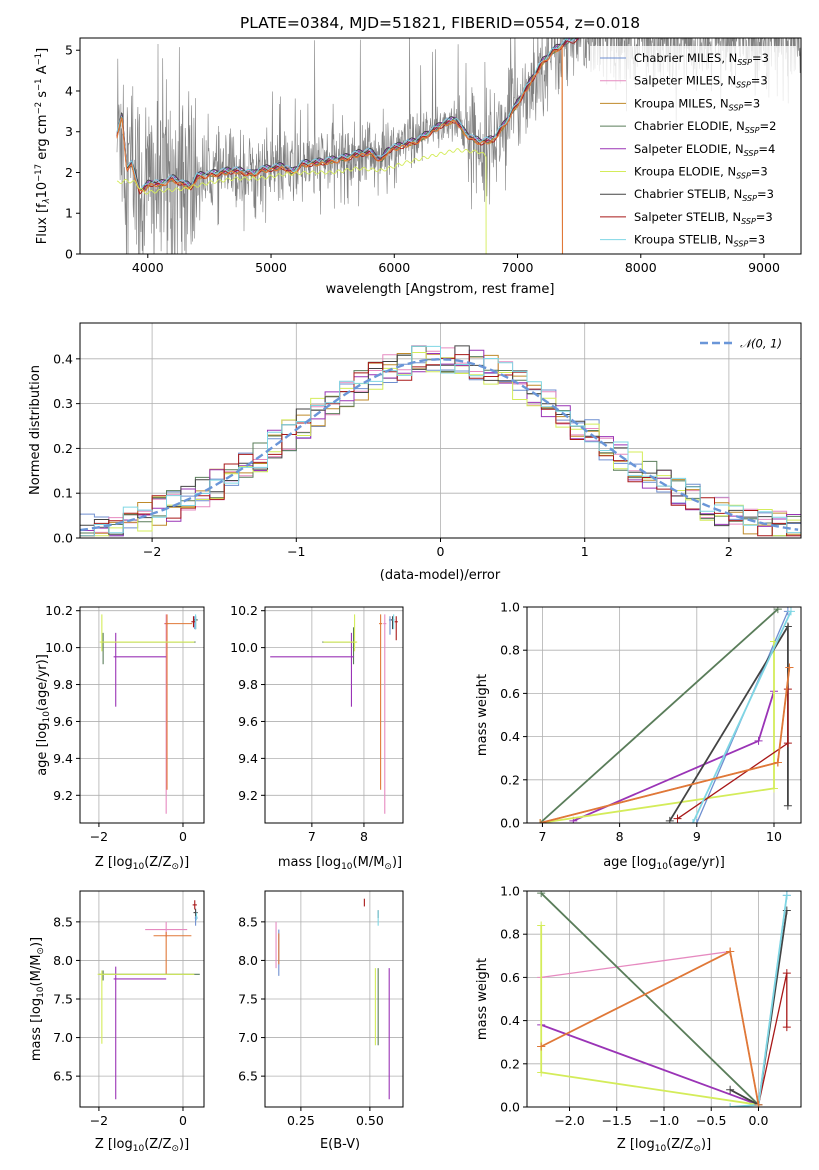  I want to click on y-tick-label: 10.0, so click(244, 647).